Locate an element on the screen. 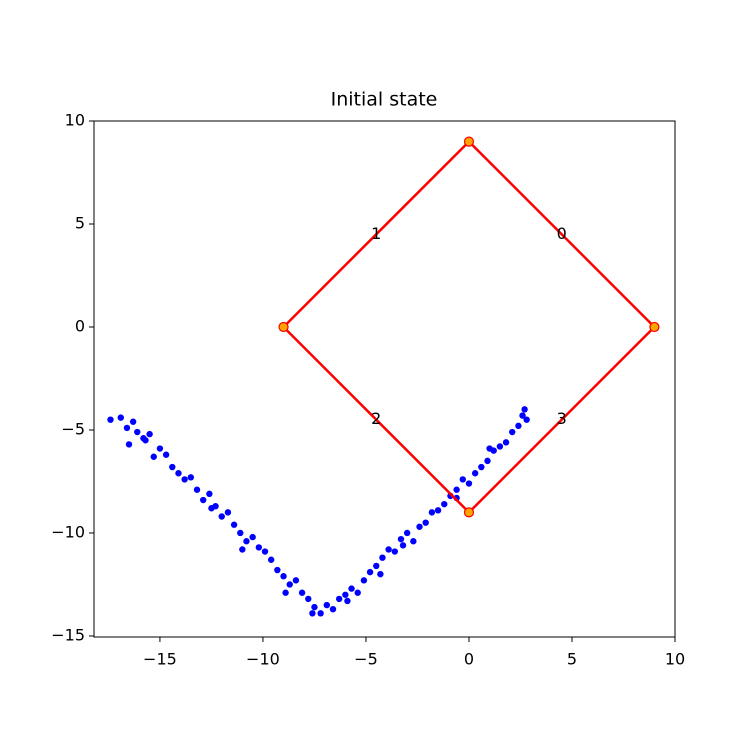  y-tick-label: 0 is located at coordinates (80, 325).